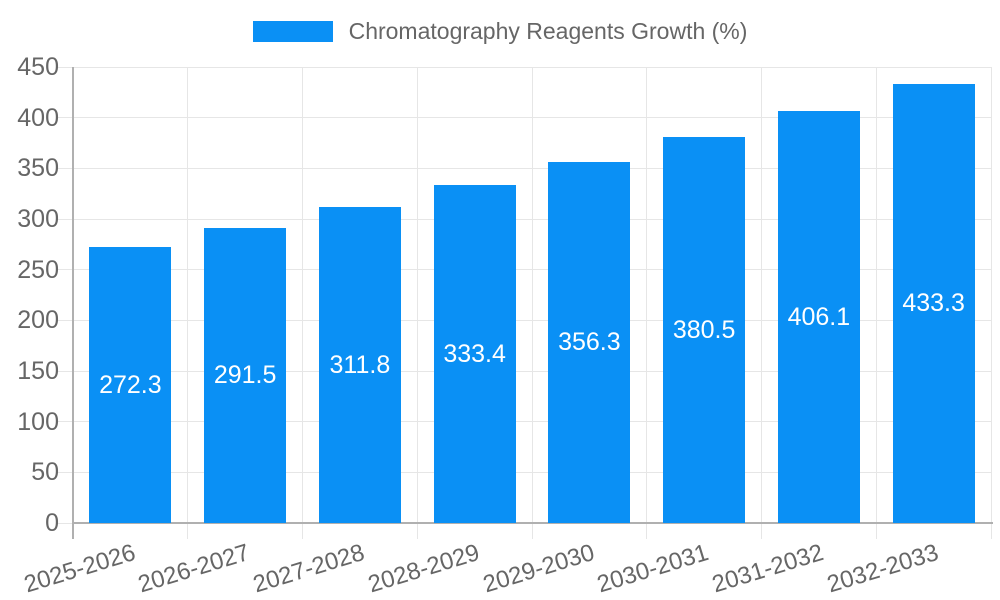 The width and height of the screenshot is (1000, 600). What do you see at coordinates (38, 421) in the screenshot?
I see `y-axis-label: 100` at bounding box center [38, 421].